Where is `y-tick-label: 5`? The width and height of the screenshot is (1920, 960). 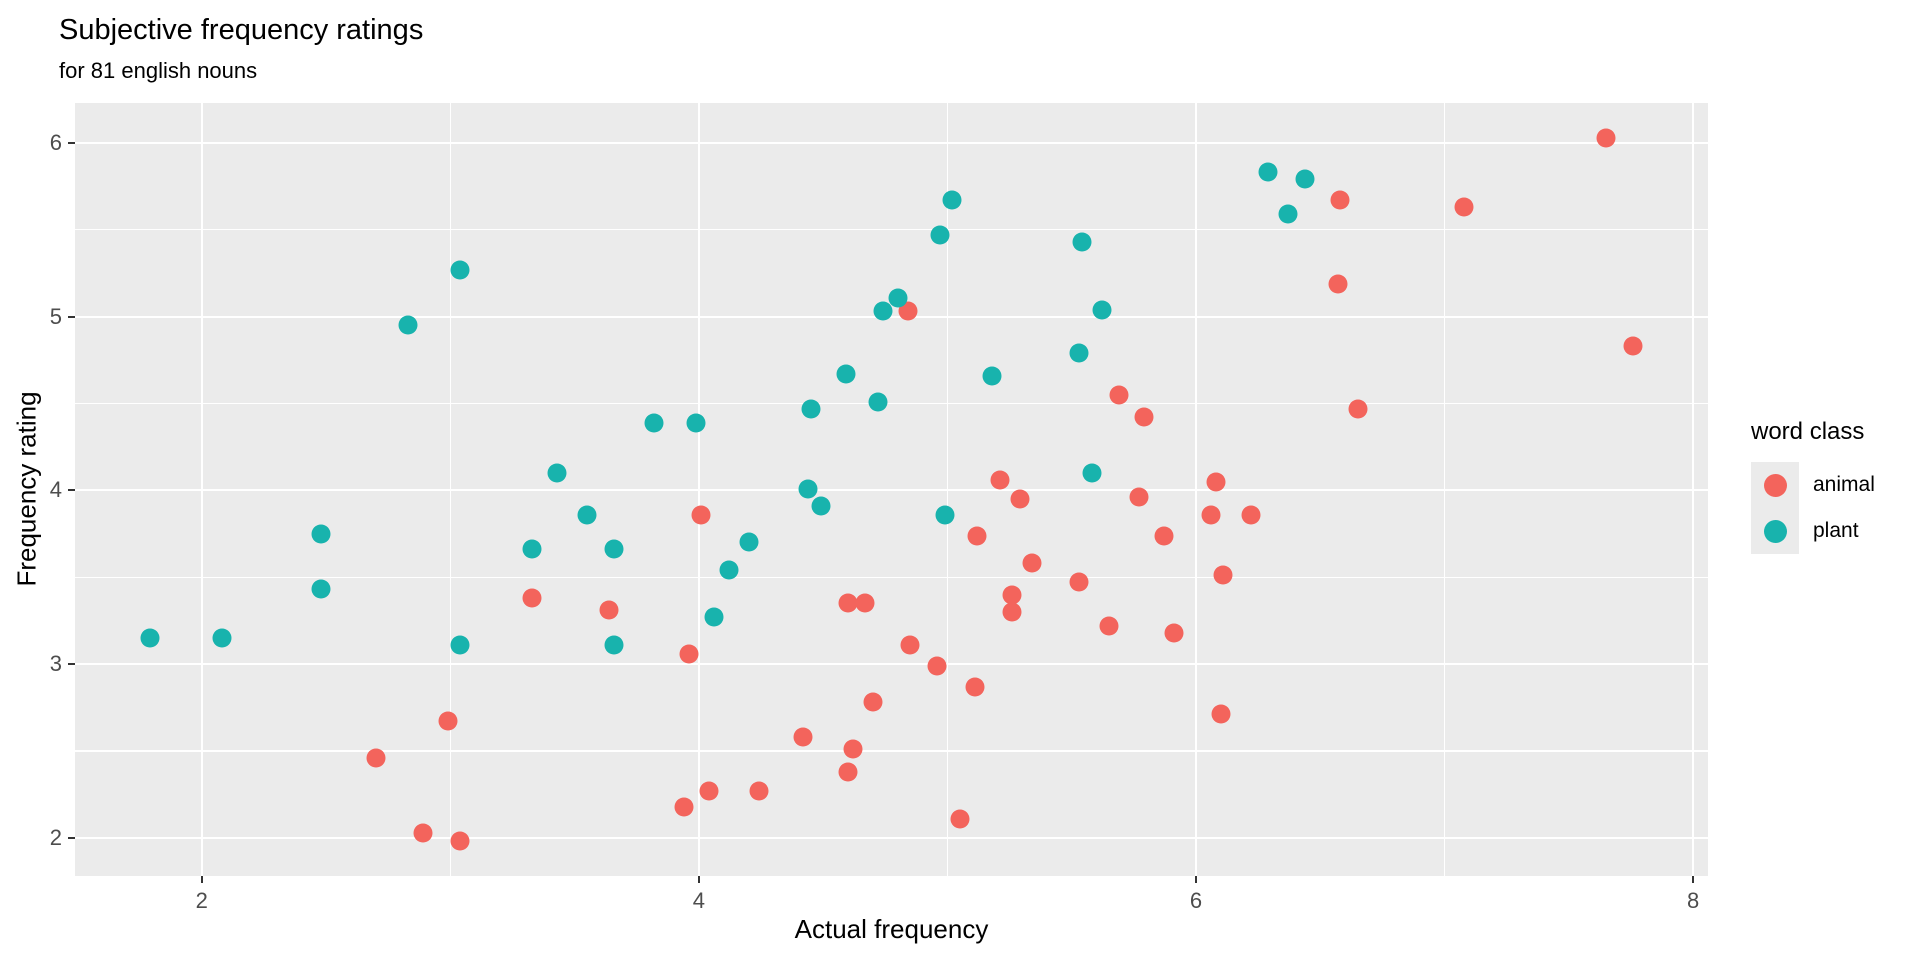 y-tick-label: 5 is located at coordinates (55, 316).